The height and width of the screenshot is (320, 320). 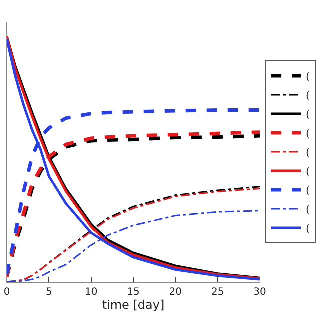 I want to click on x-tick-label: 10, so click(x=91, y=292).